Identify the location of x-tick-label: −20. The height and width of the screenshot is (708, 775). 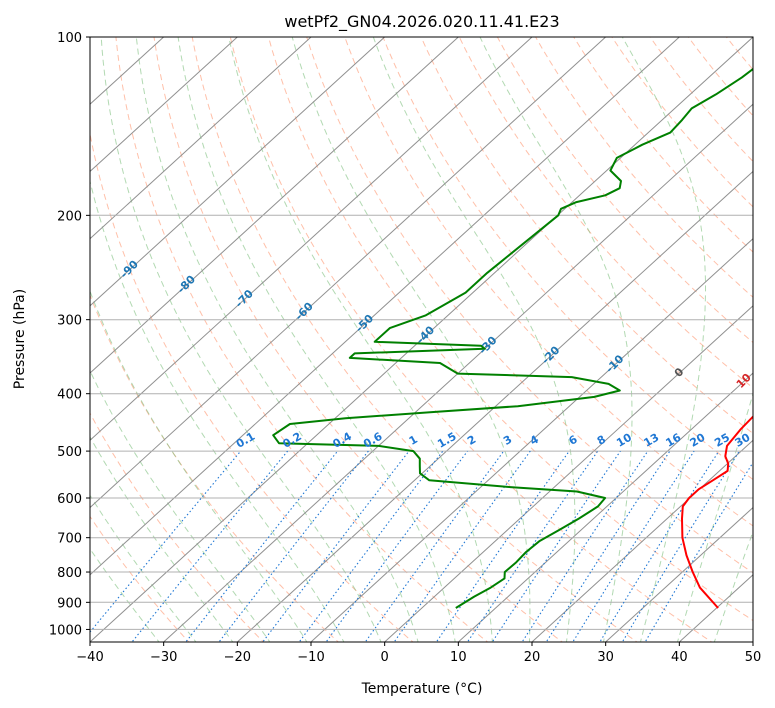
(237, 657).